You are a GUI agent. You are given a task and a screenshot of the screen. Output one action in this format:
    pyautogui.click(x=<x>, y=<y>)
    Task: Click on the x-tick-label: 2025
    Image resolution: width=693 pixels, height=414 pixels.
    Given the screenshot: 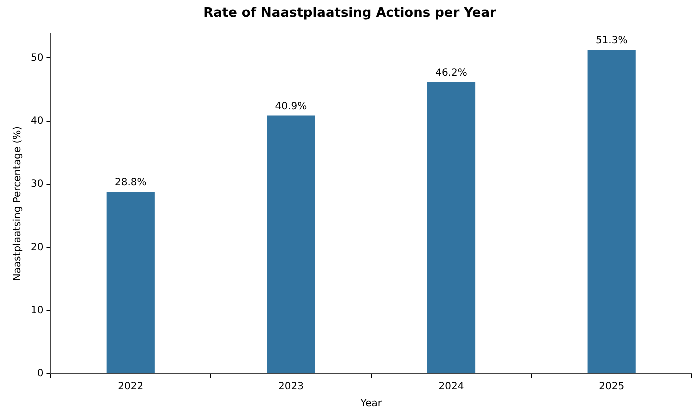 What is the action you would take?
    pyautogui.click(x=612, y=387)
    